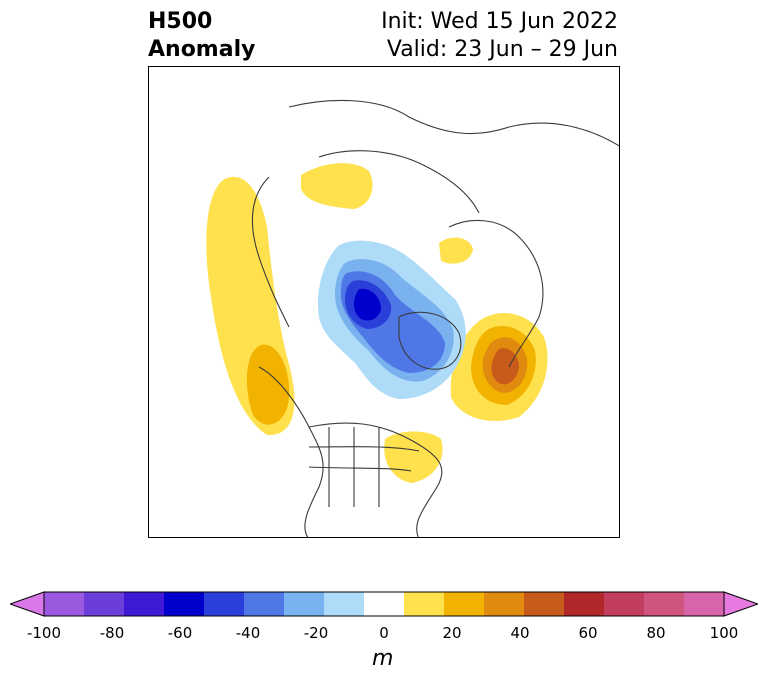 This screenshot has width=768, height=684. I want to click on title-left: H500 Anomaly, so click(201, 36).